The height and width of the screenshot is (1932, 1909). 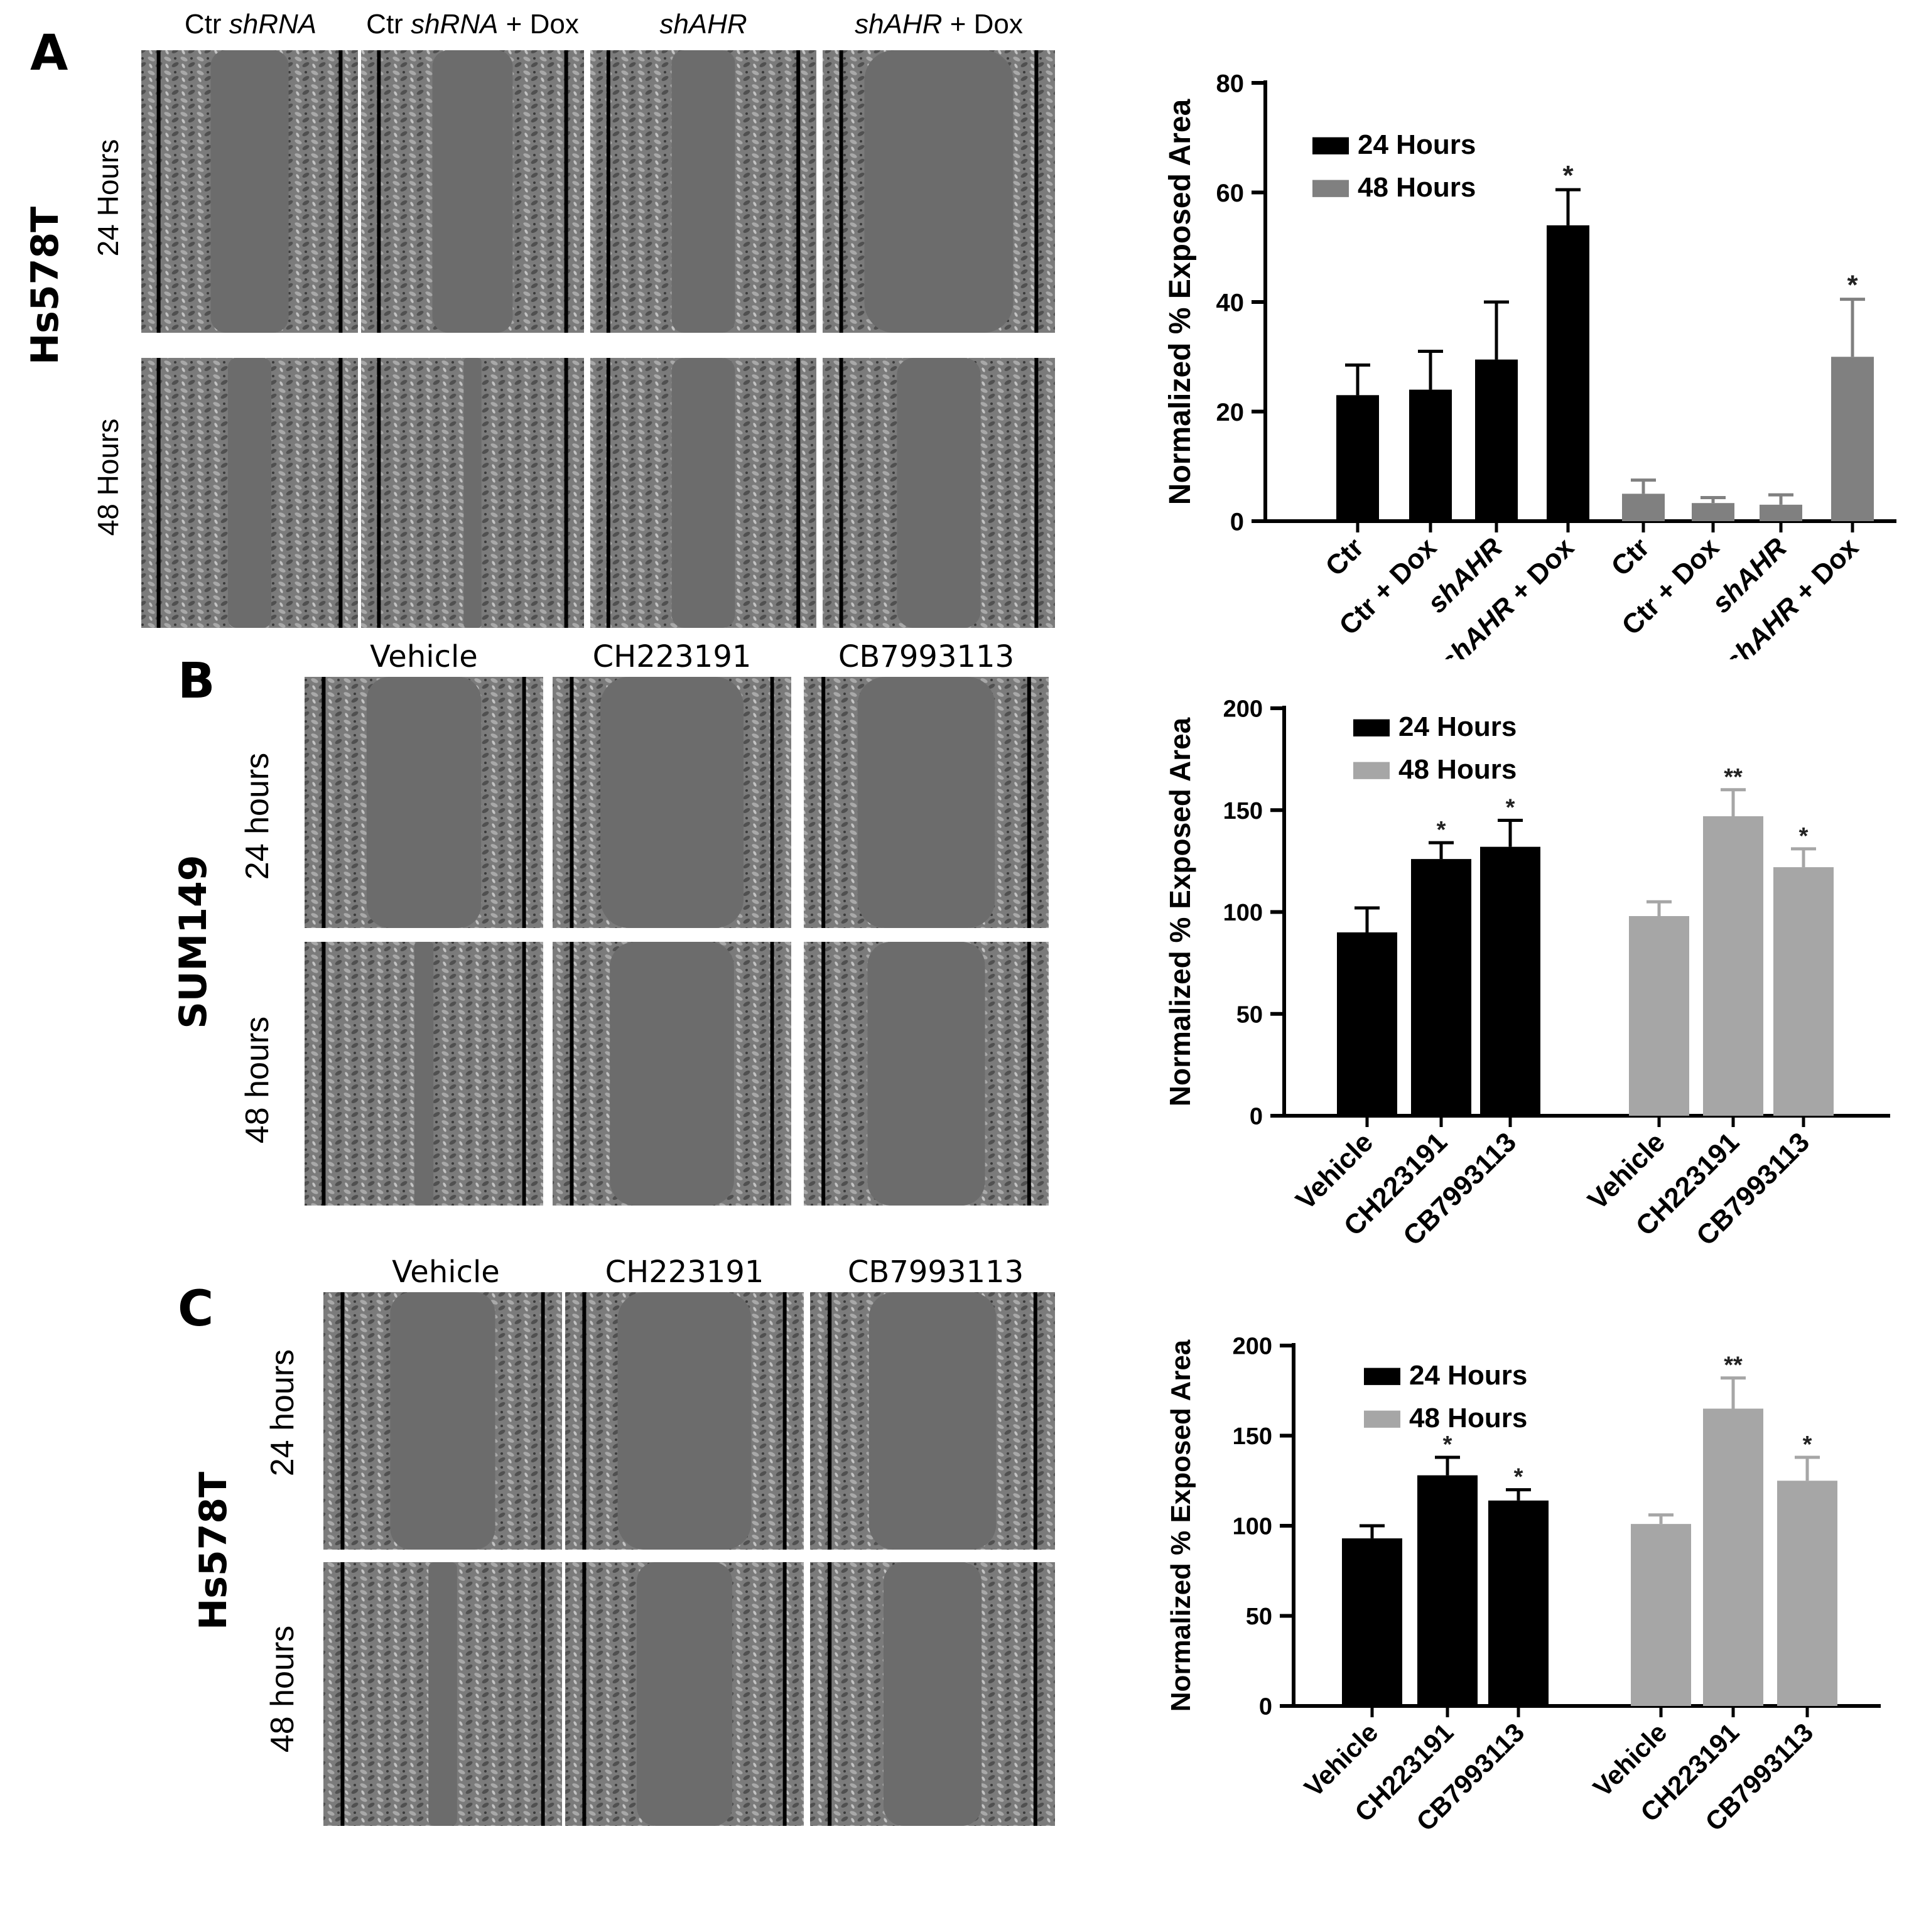 I want to click on col-label-c-3: CB7993113, so click(x=935, y=1272).